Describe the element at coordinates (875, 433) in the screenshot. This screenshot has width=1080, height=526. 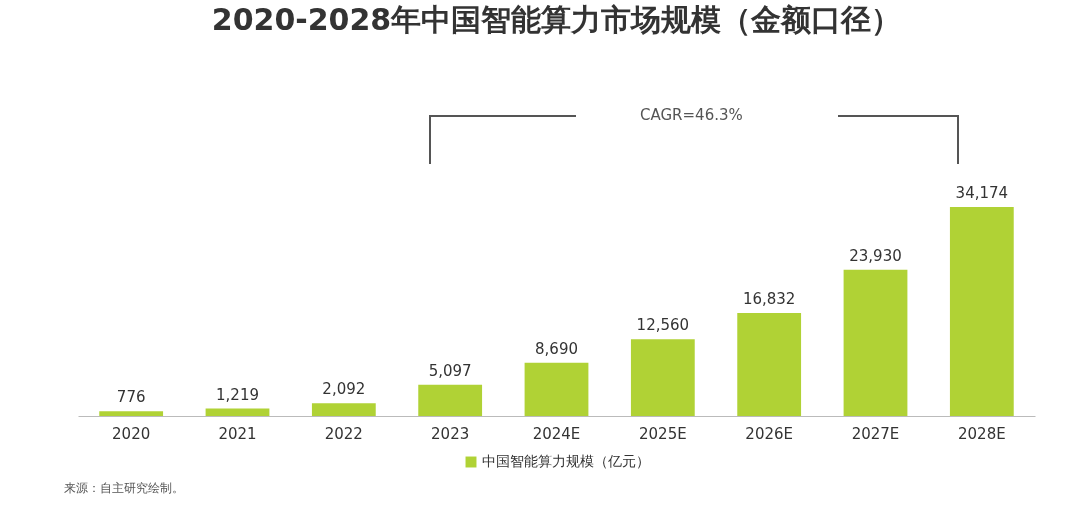
I see `x-tick-label: 2027E` at that location.